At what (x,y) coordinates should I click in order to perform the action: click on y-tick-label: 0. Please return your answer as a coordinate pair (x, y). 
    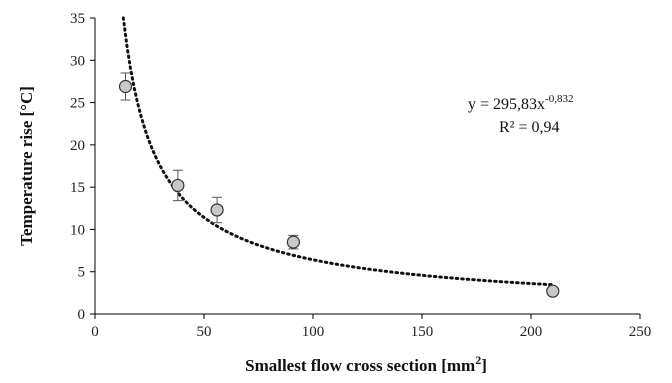
    Looking at the image, I should click on (82, 315).